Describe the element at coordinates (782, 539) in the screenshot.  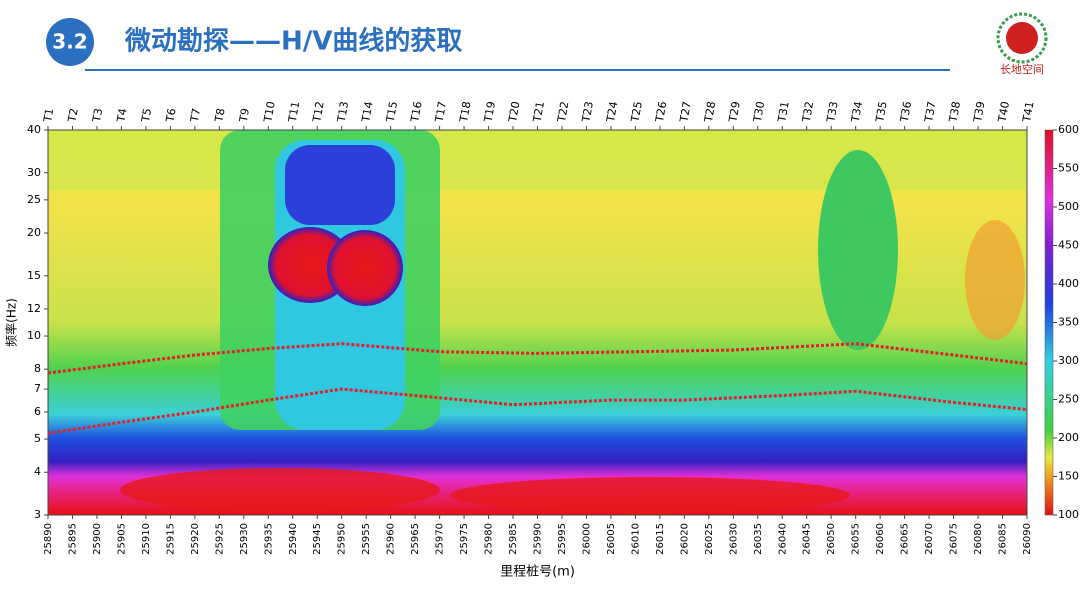
I see `x-tick-label: 26040` at that location.